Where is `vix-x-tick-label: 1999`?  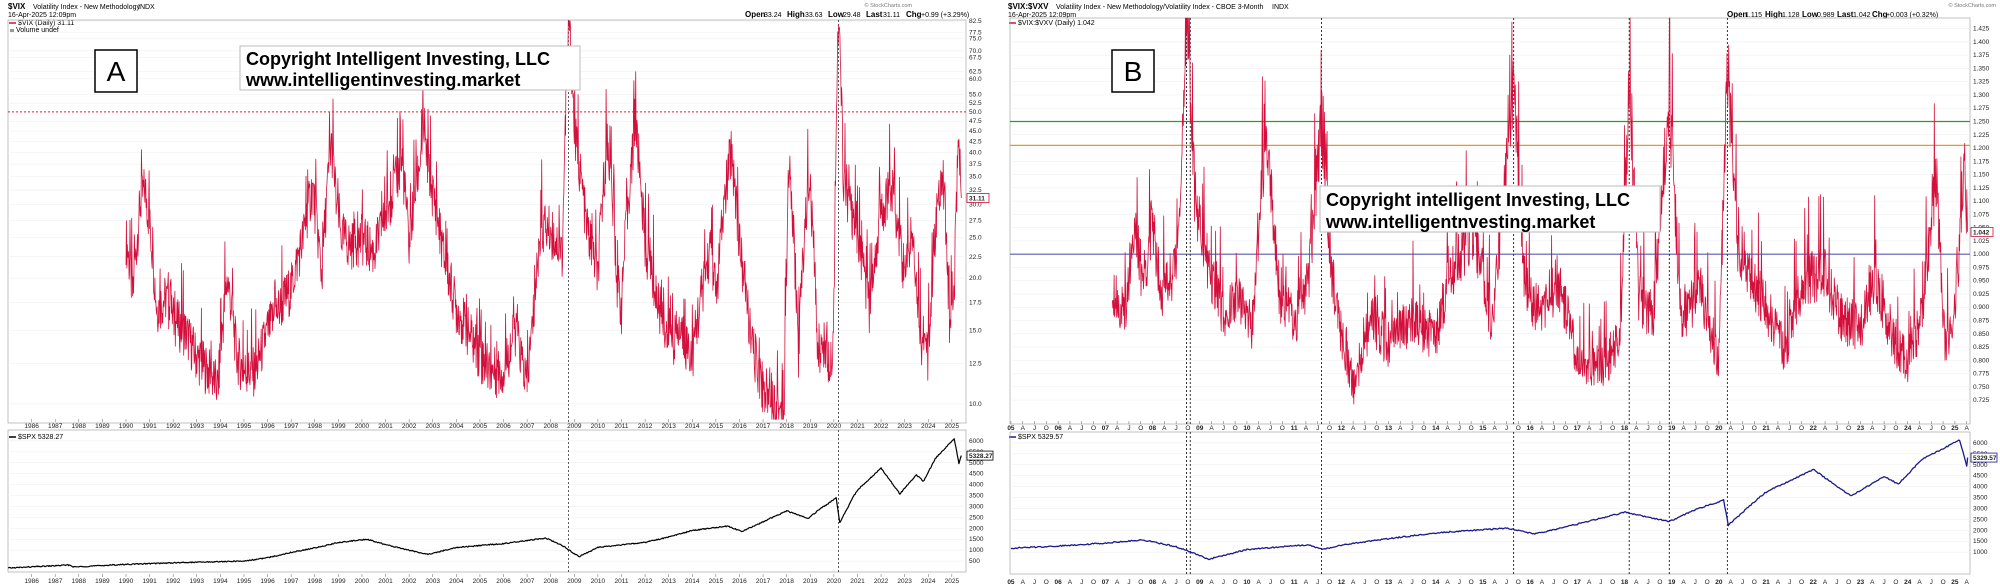 vix-x-tick-label: 1999 is located at coordinates (338, 426).